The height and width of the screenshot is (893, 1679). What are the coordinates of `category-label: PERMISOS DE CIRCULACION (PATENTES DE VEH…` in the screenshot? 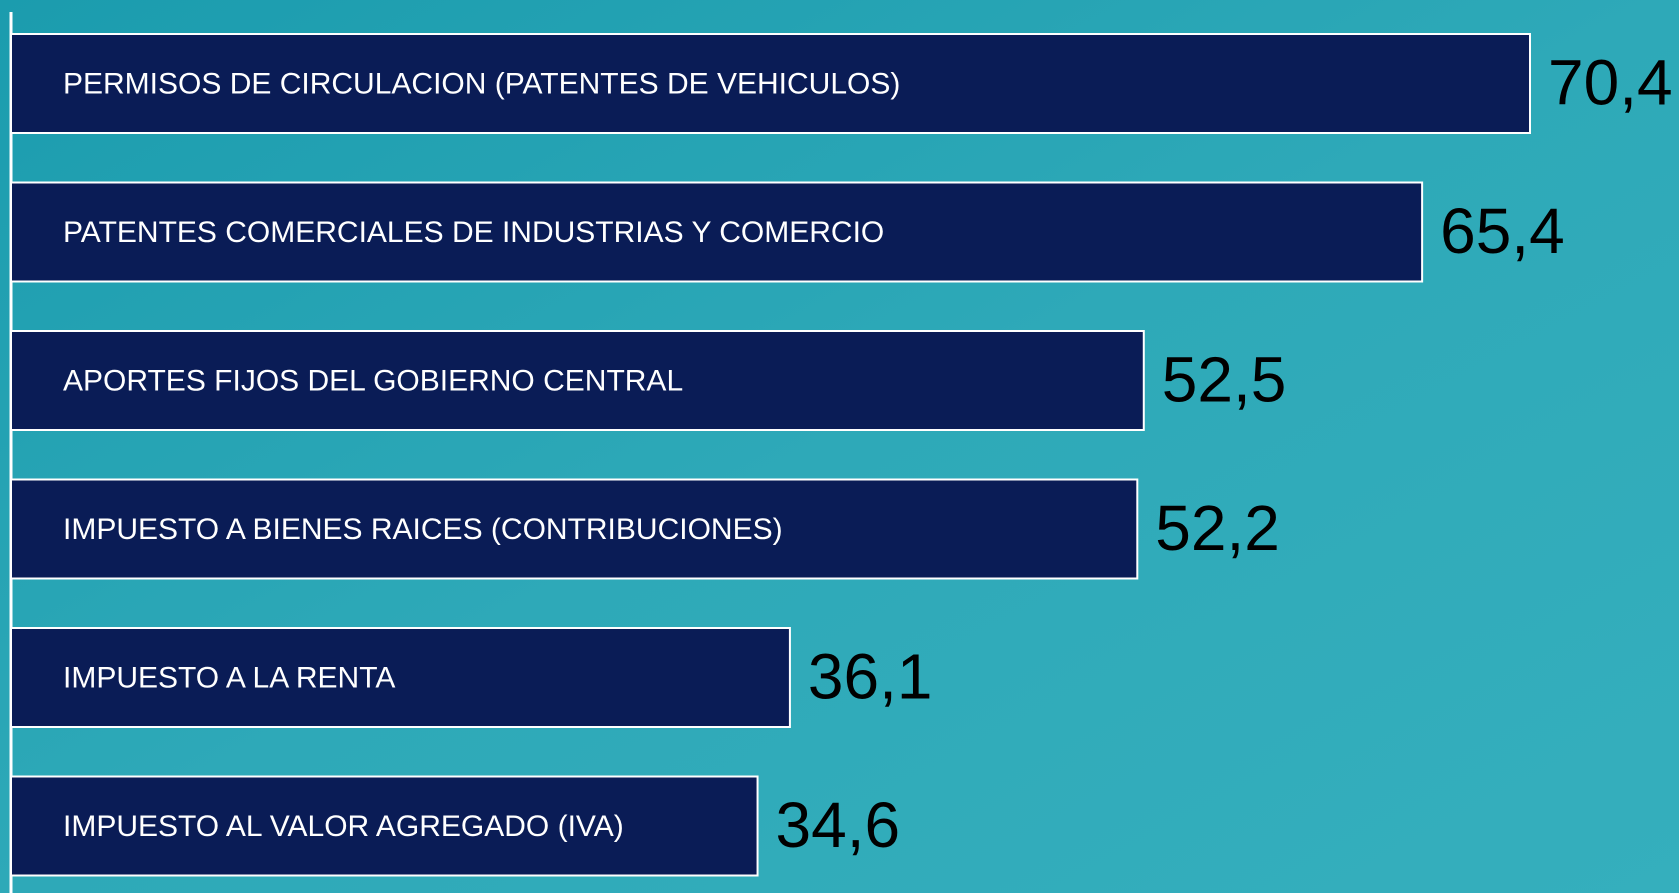 It's located at (481, 83).